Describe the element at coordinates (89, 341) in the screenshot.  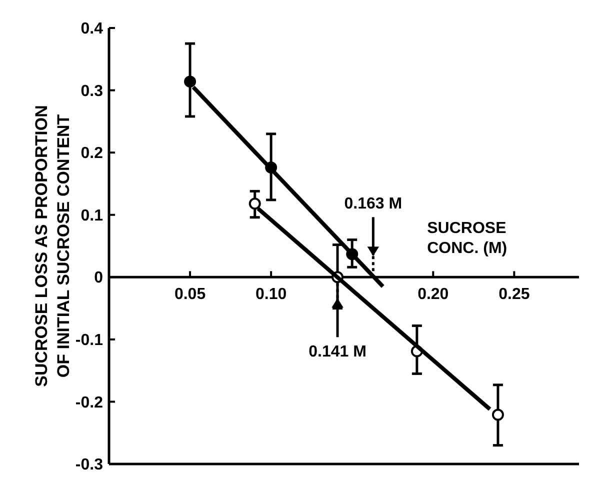
I see `y-tick-label: -0.1` at that location.